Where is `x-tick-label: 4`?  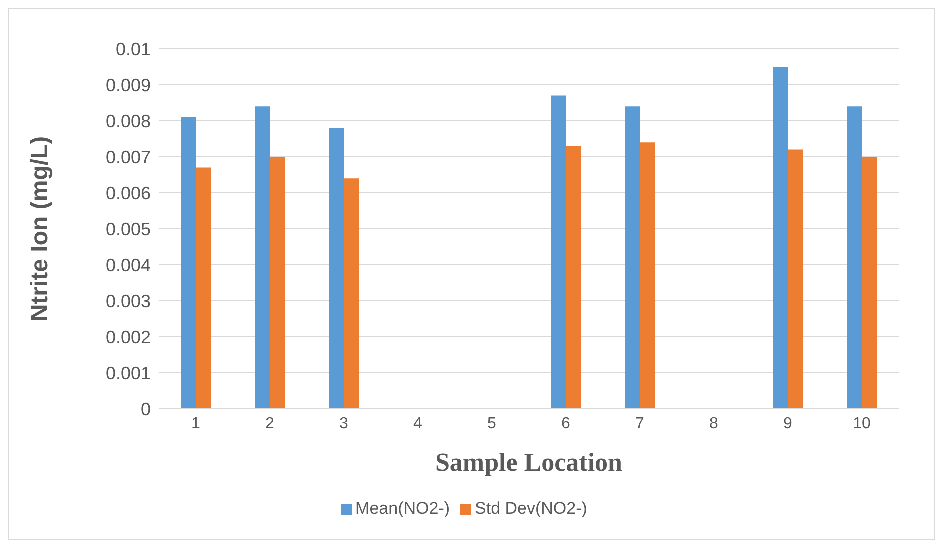
x-tick-label: 4 is located at coordinates (418, 423).